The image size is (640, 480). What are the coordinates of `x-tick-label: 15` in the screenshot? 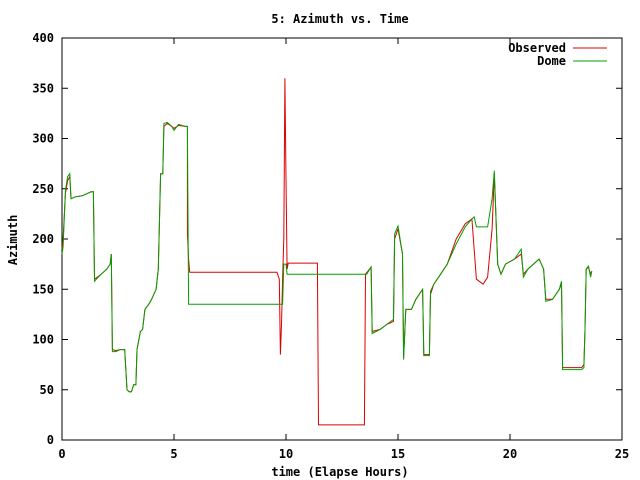 It's located at (398, 454).